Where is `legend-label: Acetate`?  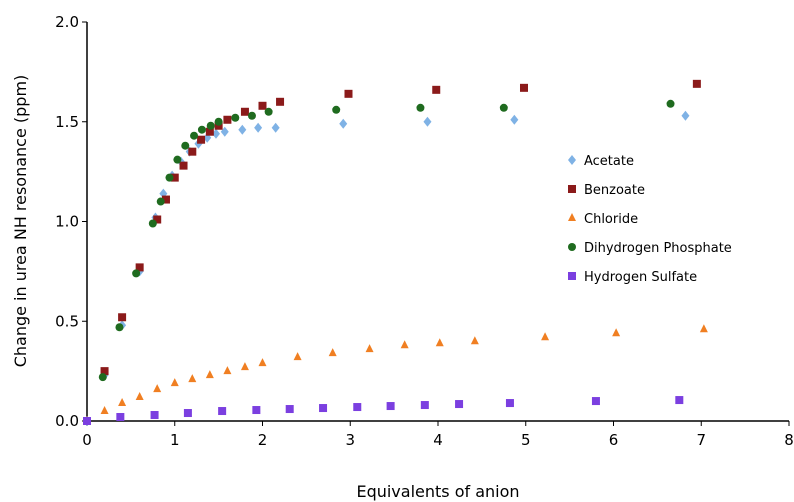 legend-label: Acetate is located at coordinates (609, 161).